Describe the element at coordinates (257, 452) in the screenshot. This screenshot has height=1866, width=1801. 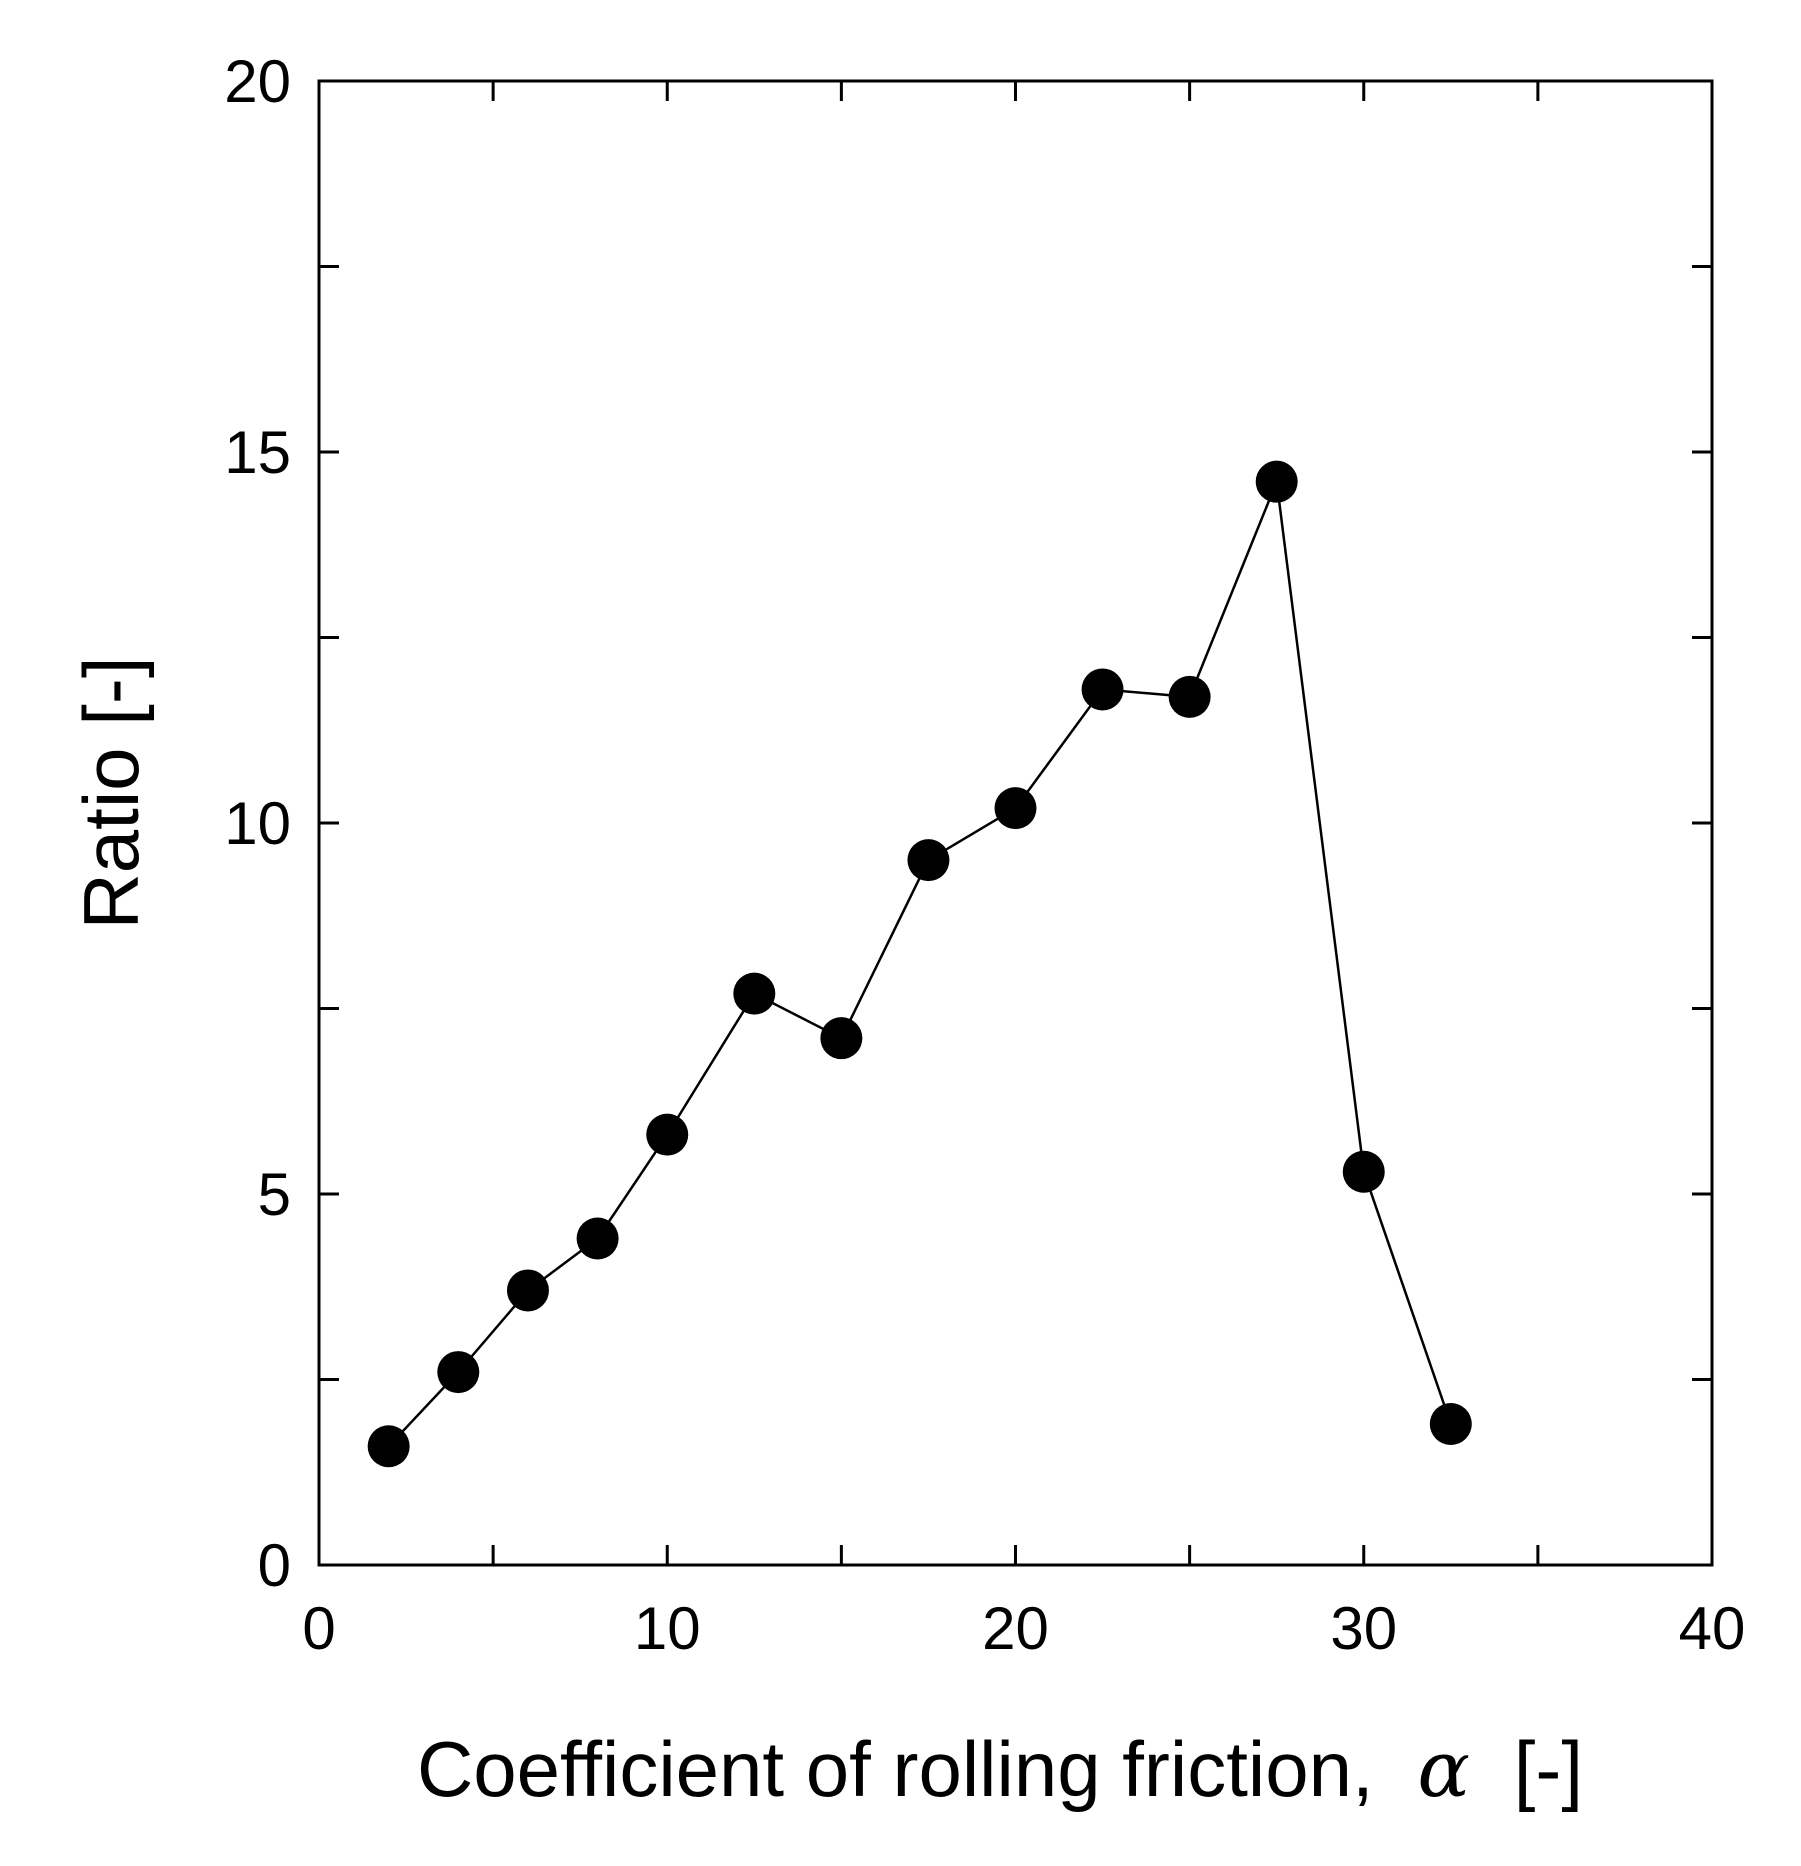
I see `y-tick-label: 15` at that location.